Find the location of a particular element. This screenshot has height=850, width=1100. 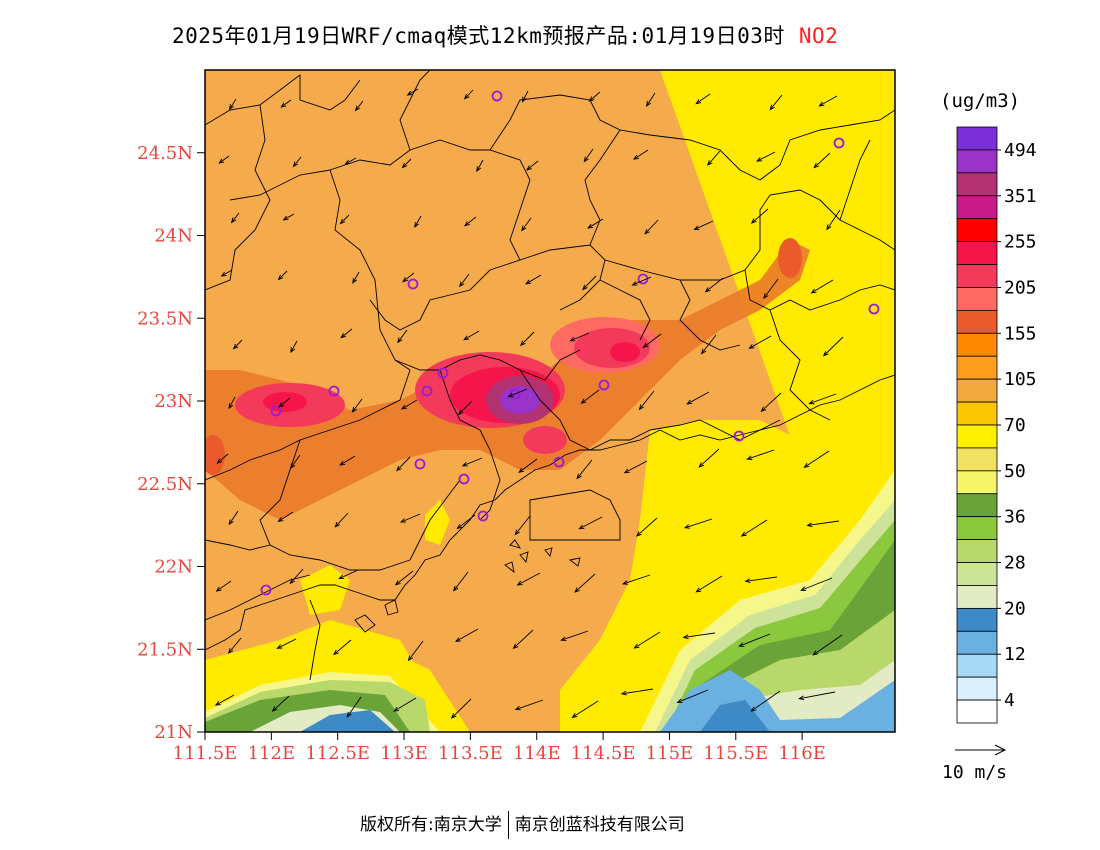

hotspot-ne is located at coordinates (790, 258).